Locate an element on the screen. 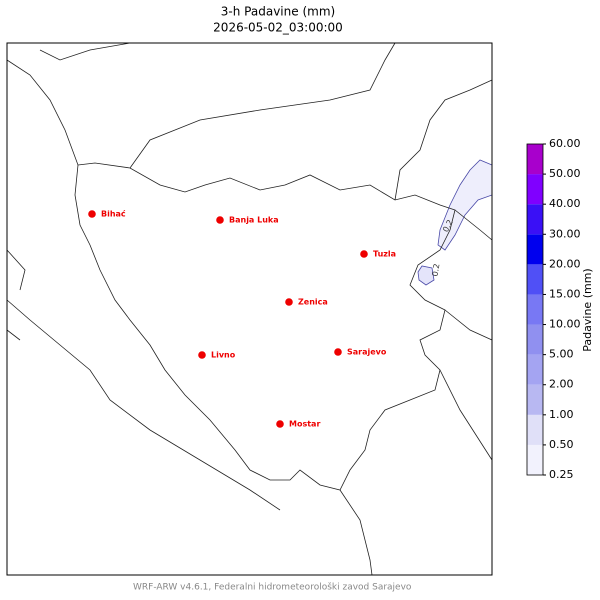  colorbar-frame is located at coordinates (535, 309).